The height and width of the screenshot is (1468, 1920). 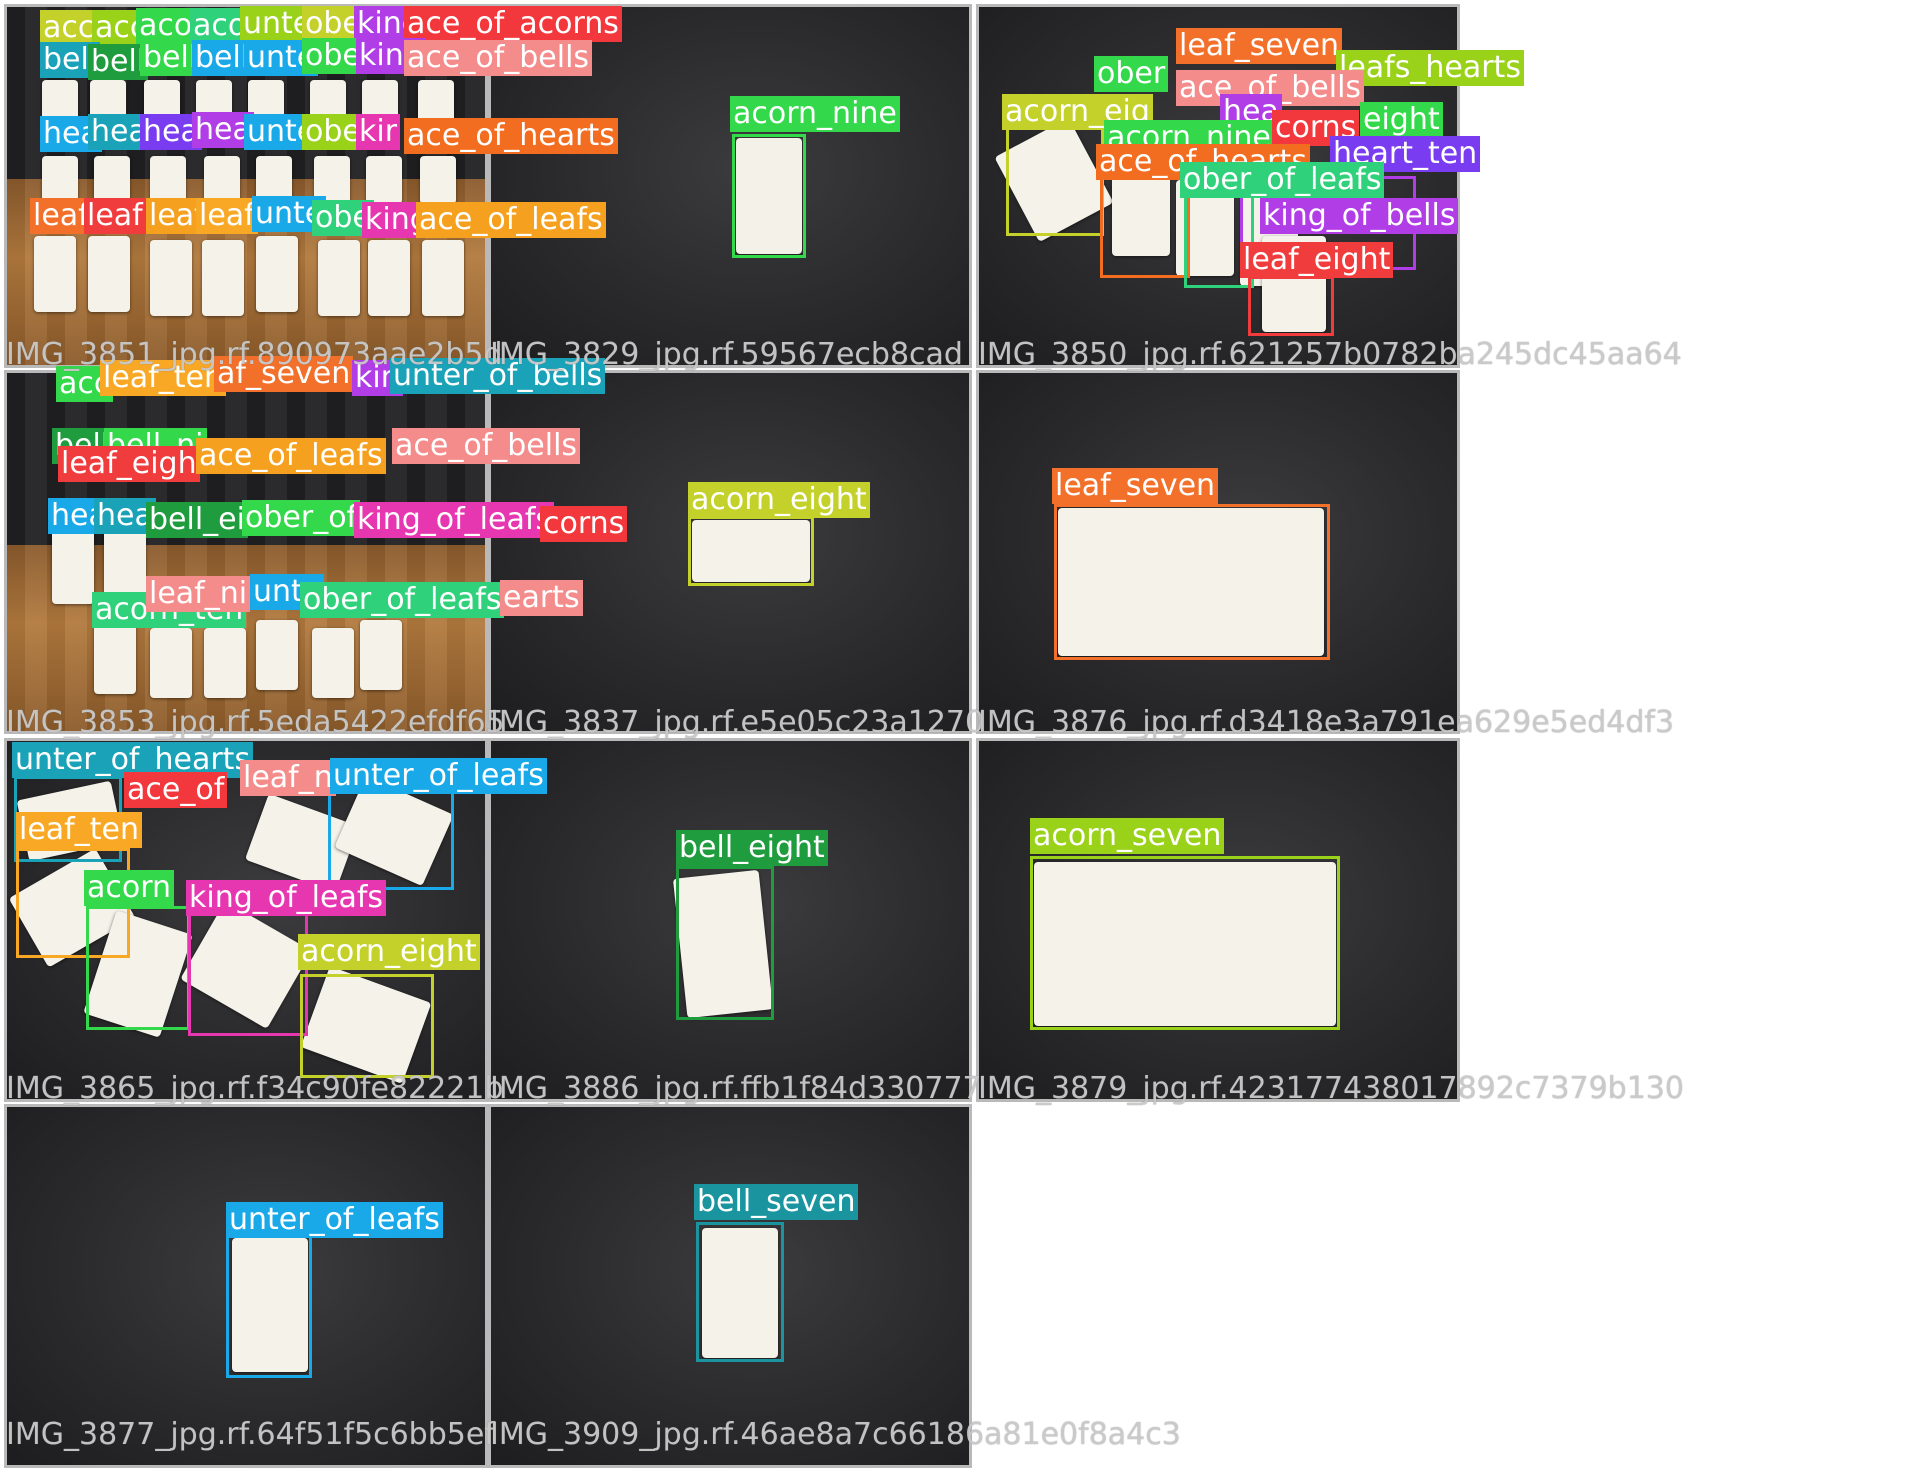 I want to click on bbox-leaf-eight, so click(x=1291, y=306).